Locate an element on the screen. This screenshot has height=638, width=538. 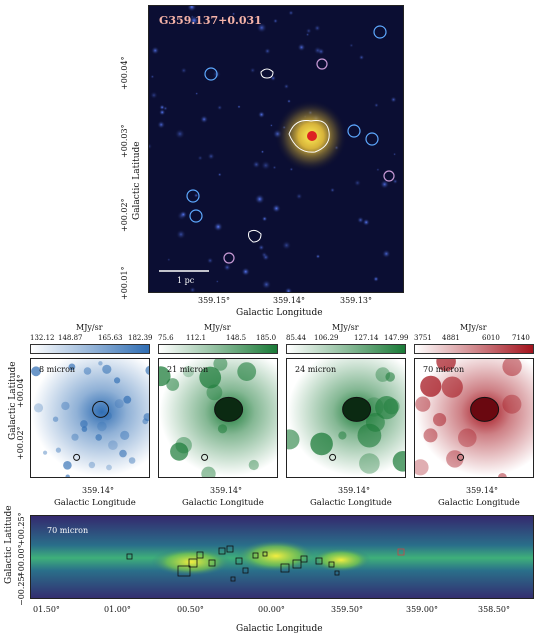
top-ytick-1: +00.04° is located at coordinates (124, 73).